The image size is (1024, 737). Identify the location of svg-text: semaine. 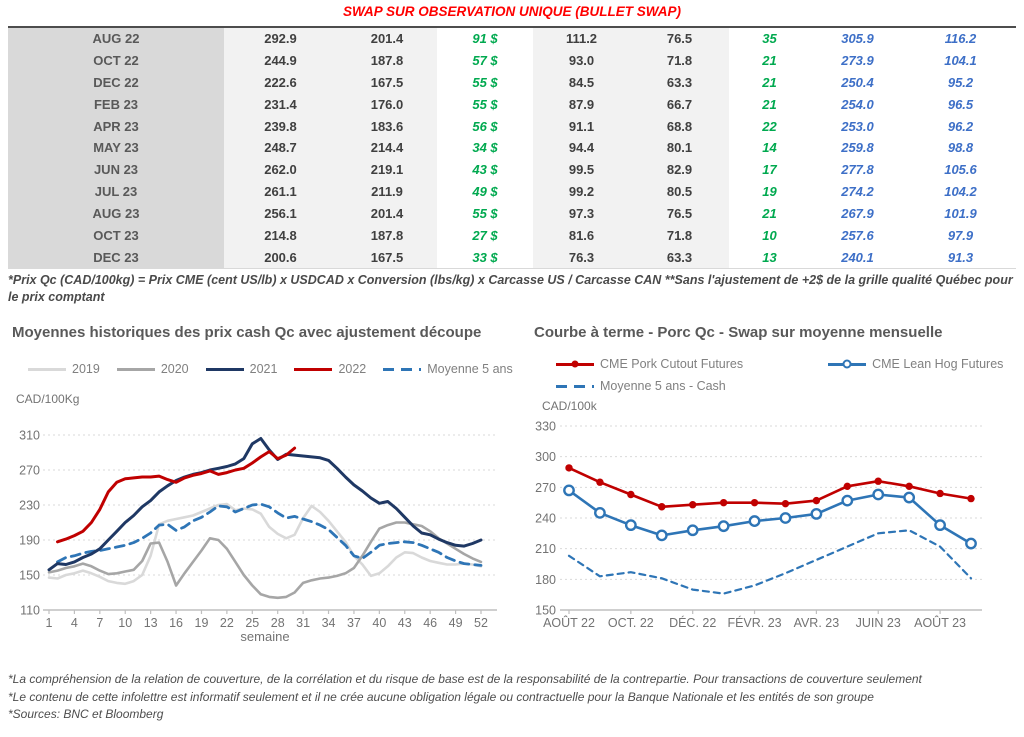
(264, 636).